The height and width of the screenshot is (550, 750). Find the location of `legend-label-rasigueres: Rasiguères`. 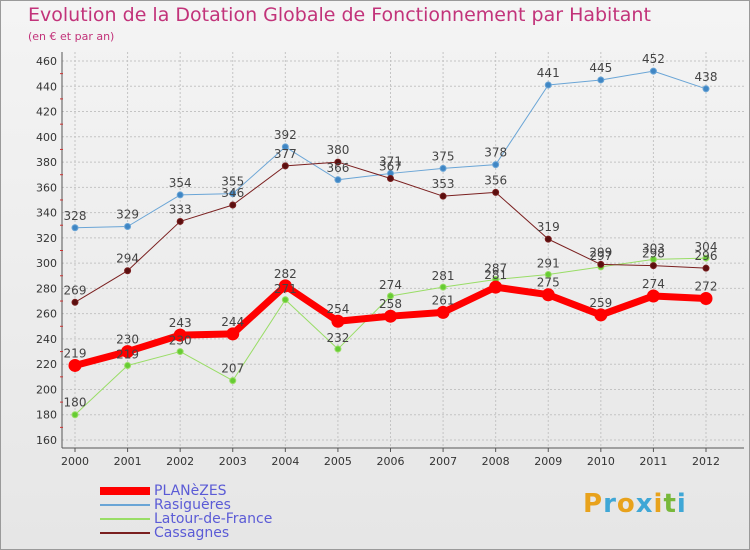

legend-label-rasigueres: Rasiguères is located at coordinates (192, 505).